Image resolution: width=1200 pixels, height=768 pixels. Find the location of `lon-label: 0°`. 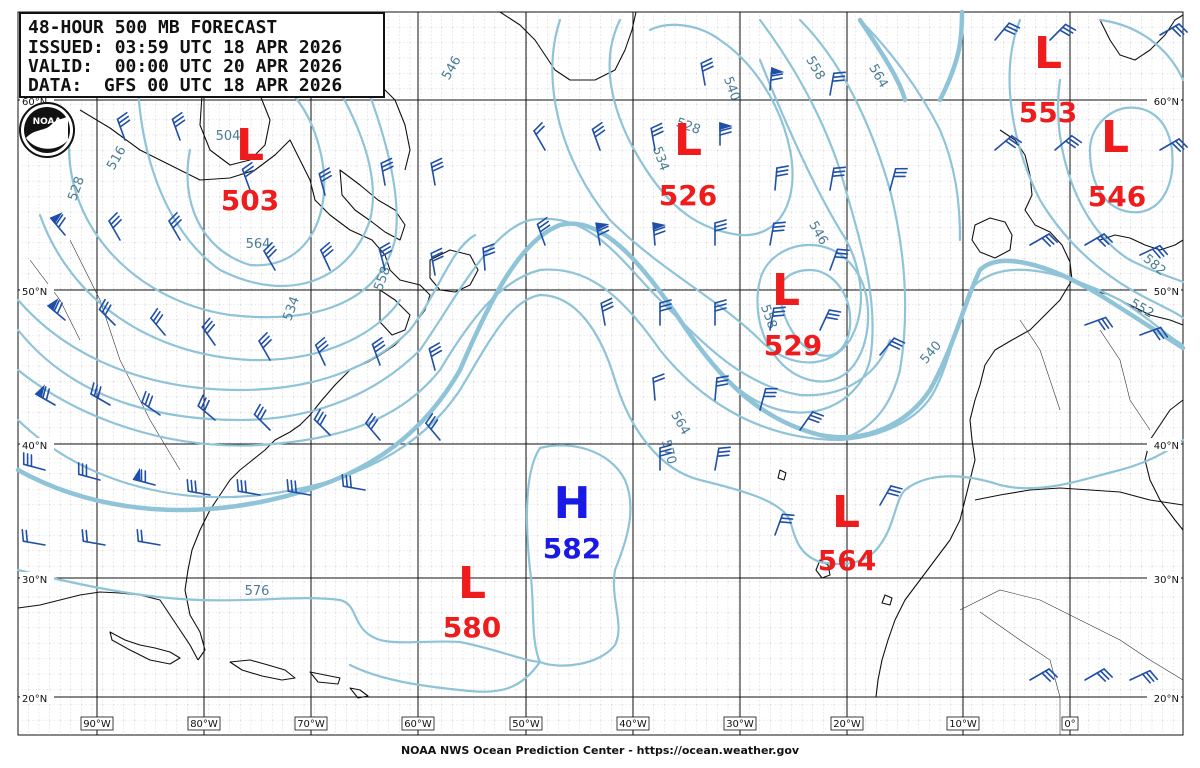

lon-label: 0° is located at coordinates (1069, 724).